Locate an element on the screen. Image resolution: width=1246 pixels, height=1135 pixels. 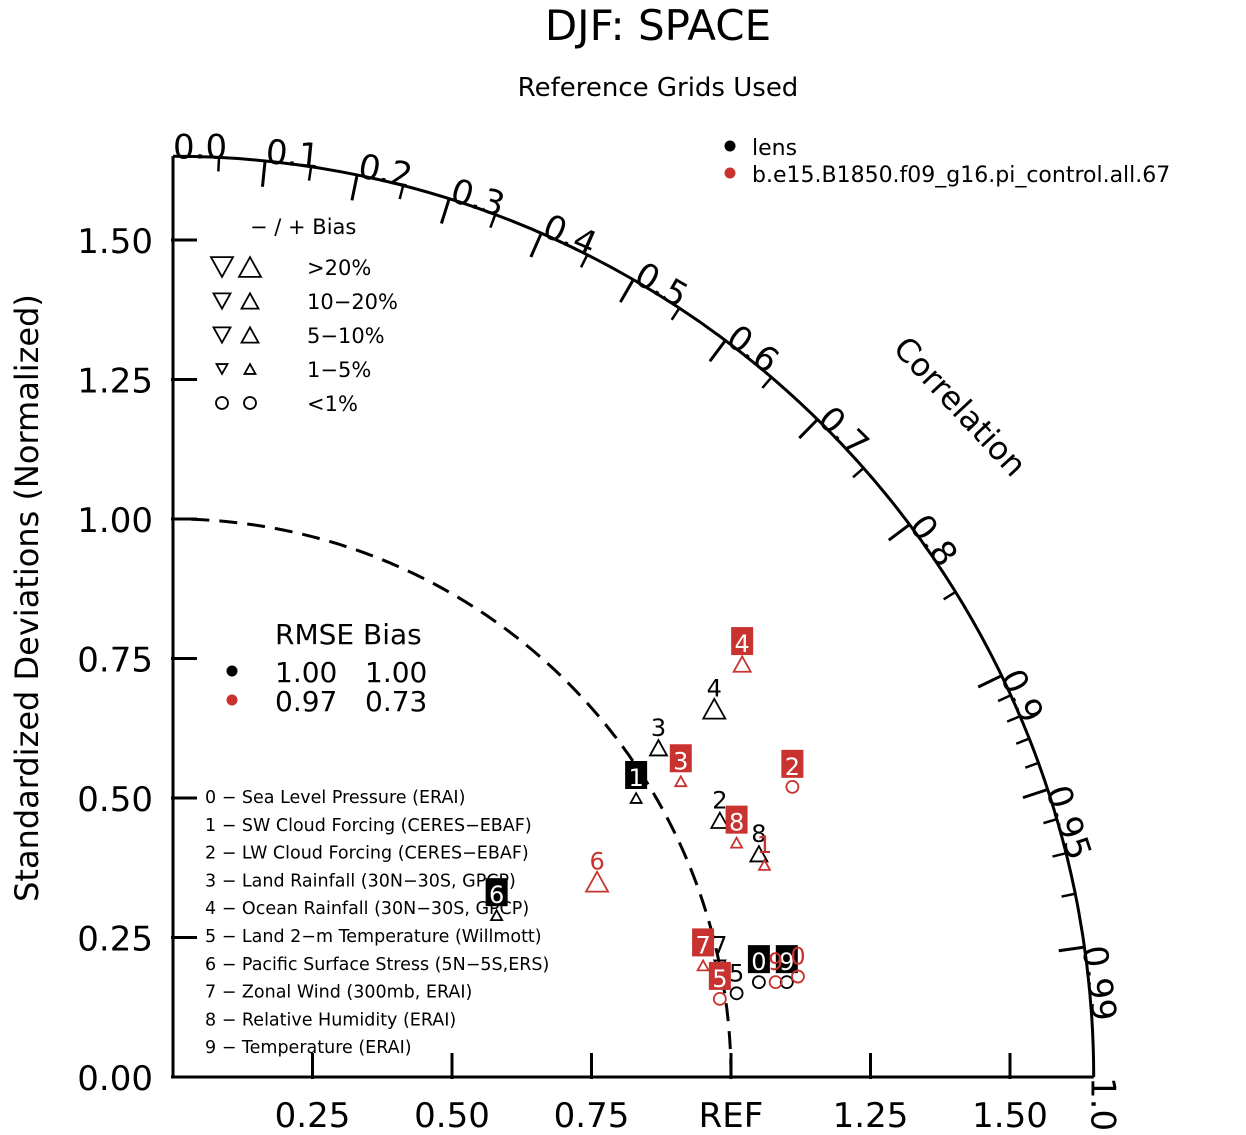
y-tick-label: 0.50 is located at coordinates (115, 800).